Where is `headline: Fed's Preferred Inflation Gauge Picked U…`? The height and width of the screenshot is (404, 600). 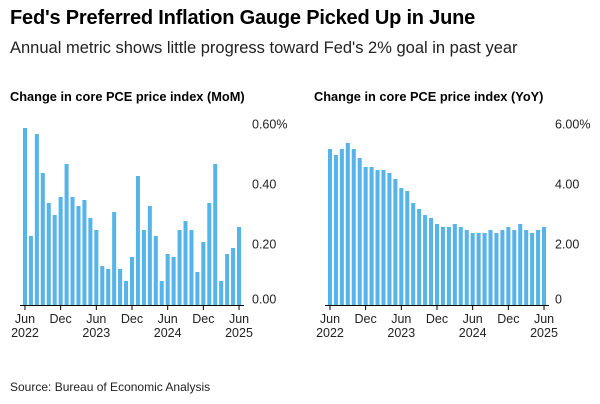 headline: Fed's Preferred Inflation Gauge Picked U… is located at coordinates (243, 18).